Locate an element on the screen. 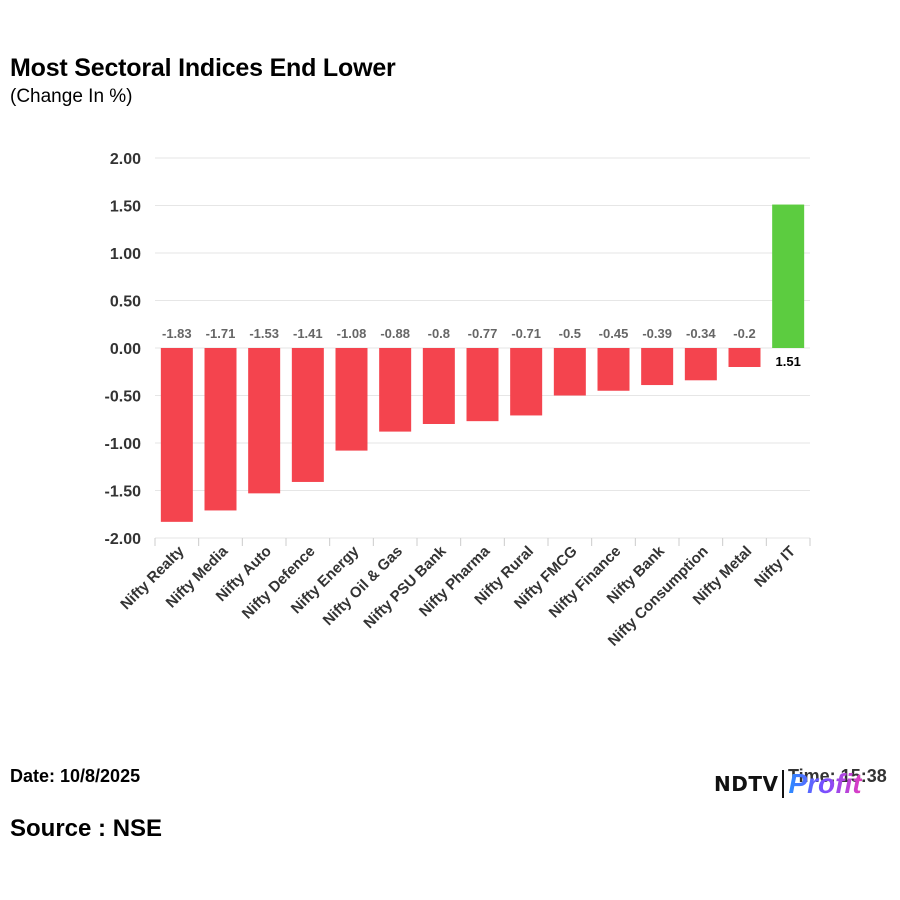  bar-value-label: 1.51 is located at coordinates (788, 361).